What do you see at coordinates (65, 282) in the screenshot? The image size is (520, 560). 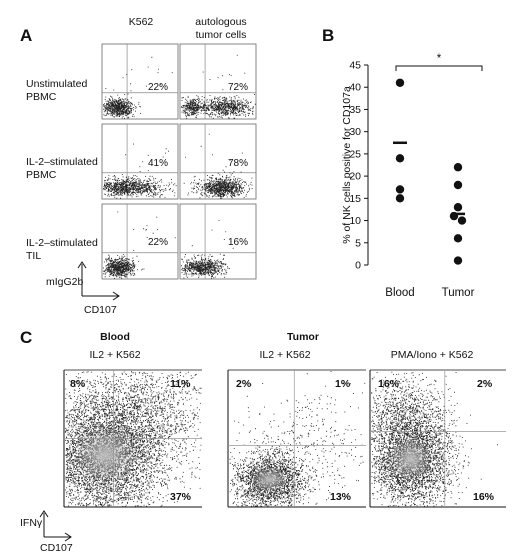 I see `panel-a-y-axis-label: mIgG2b` at bounding box center [65, 282].